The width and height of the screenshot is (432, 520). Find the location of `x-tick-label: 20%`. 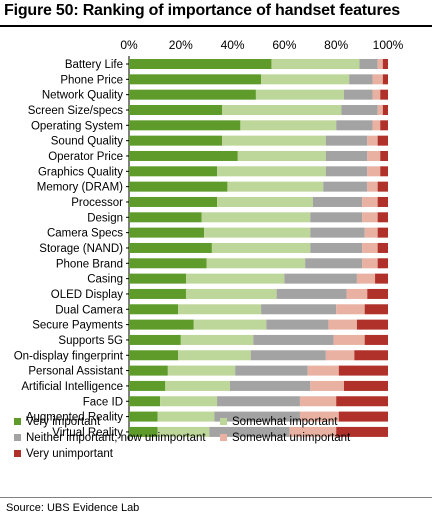

x-tick-label: 20% is located at coordinates (181, 45).